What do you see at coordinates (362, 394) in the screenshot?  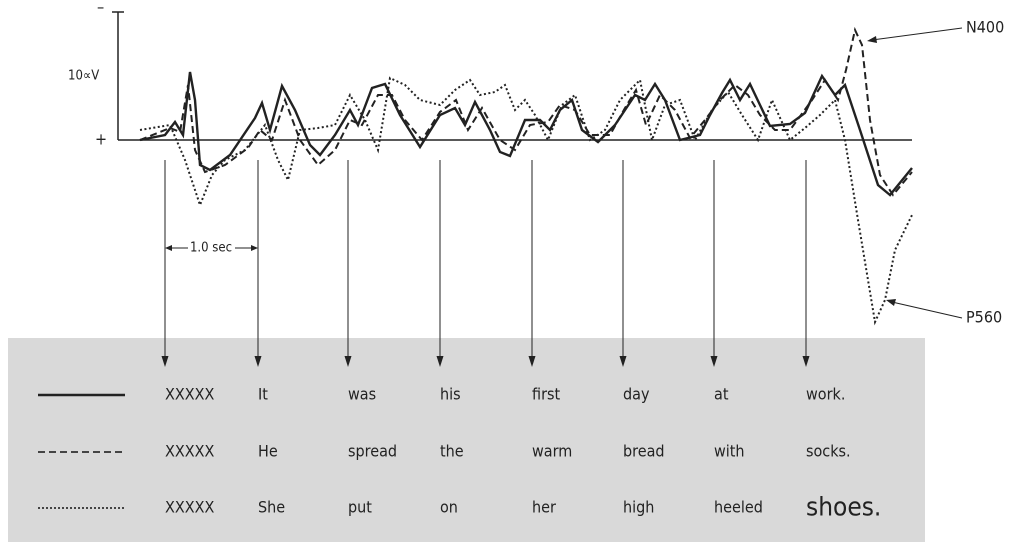 I see `word: was` at bounding box center [362, 394].